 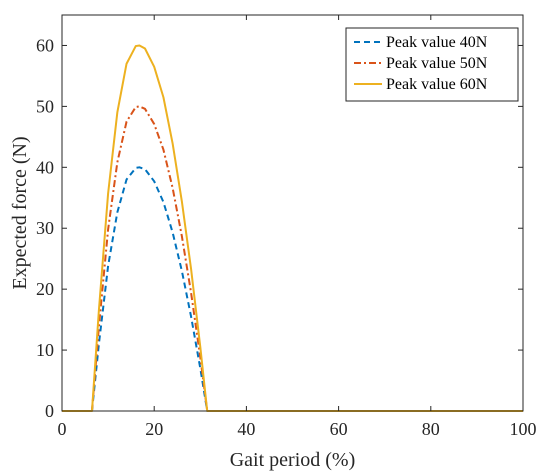 I want to click on y-tick-label: 50, so click(x=45, y=106).